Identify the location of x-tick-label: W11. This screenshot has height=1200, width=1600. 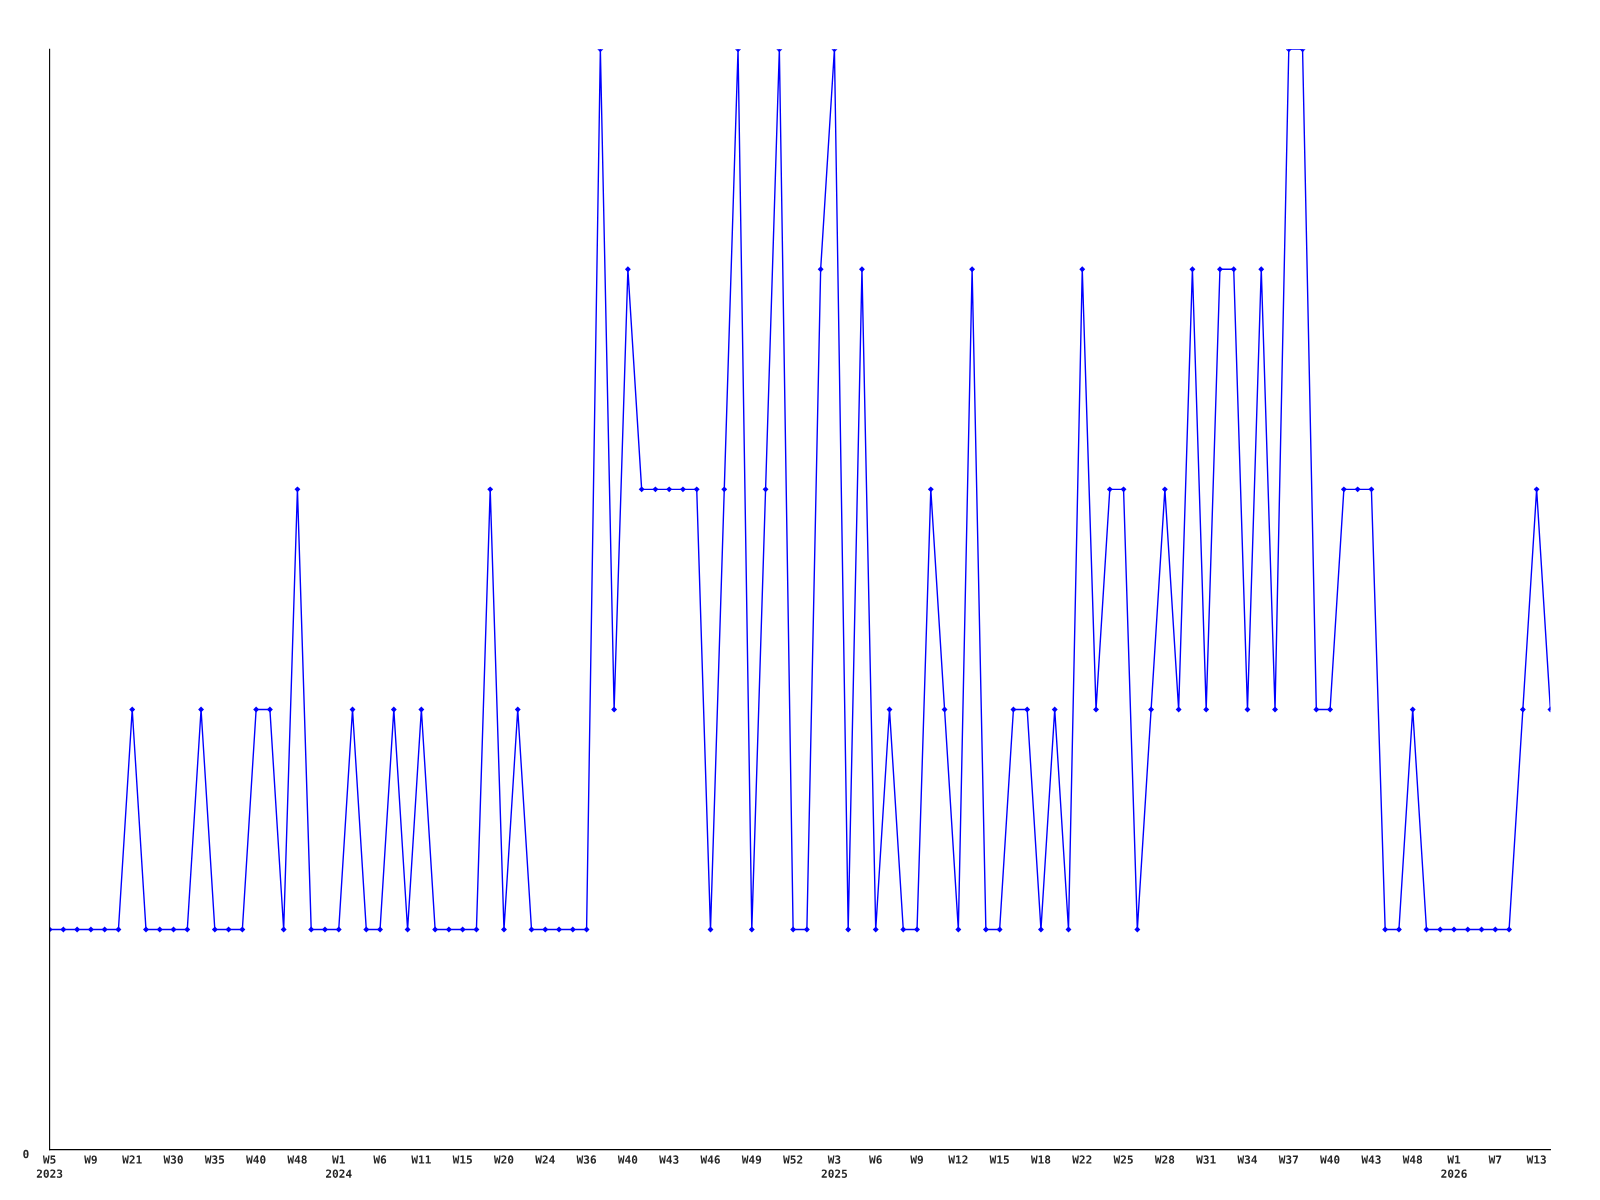
(421, 1159).